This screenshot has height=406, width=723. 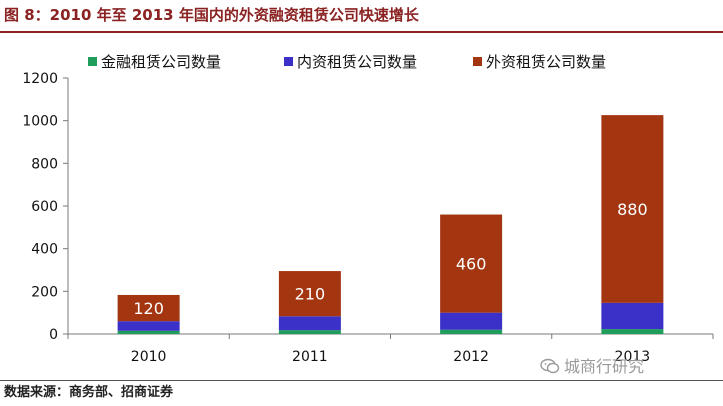 What do you see at coordinates (89, 392) in the screenshot?
I see `data-source: 数据来源：商务部、招商证券` at bounding box center [89, 392].